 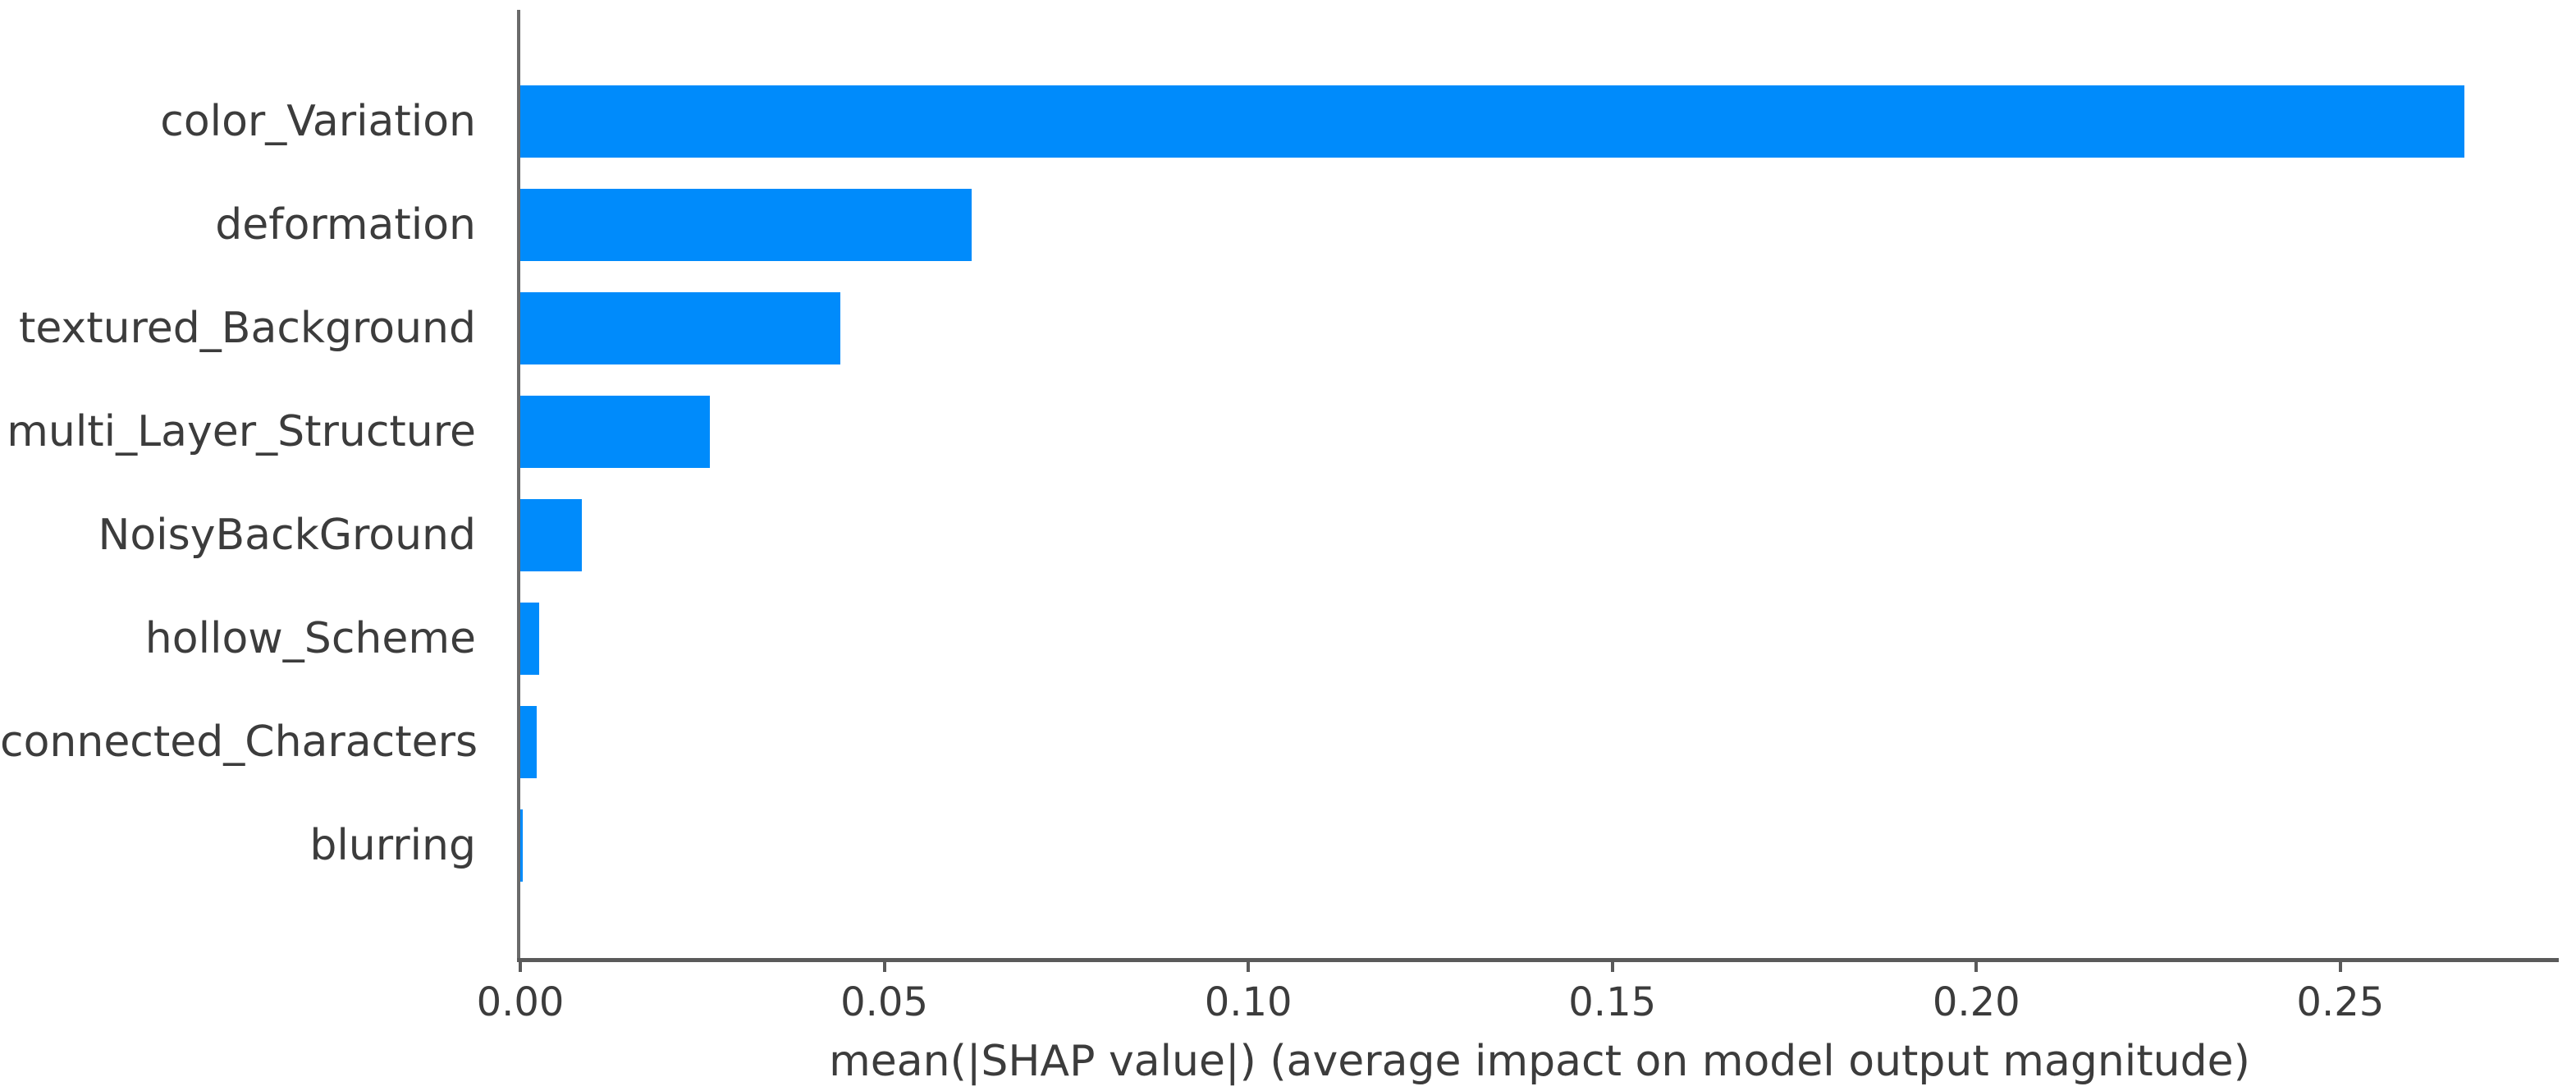 What do you see at coordinates (310, 638) in the screenshot?
I see `category-label: hollow_Scheme` at bounding box center [310, 638].